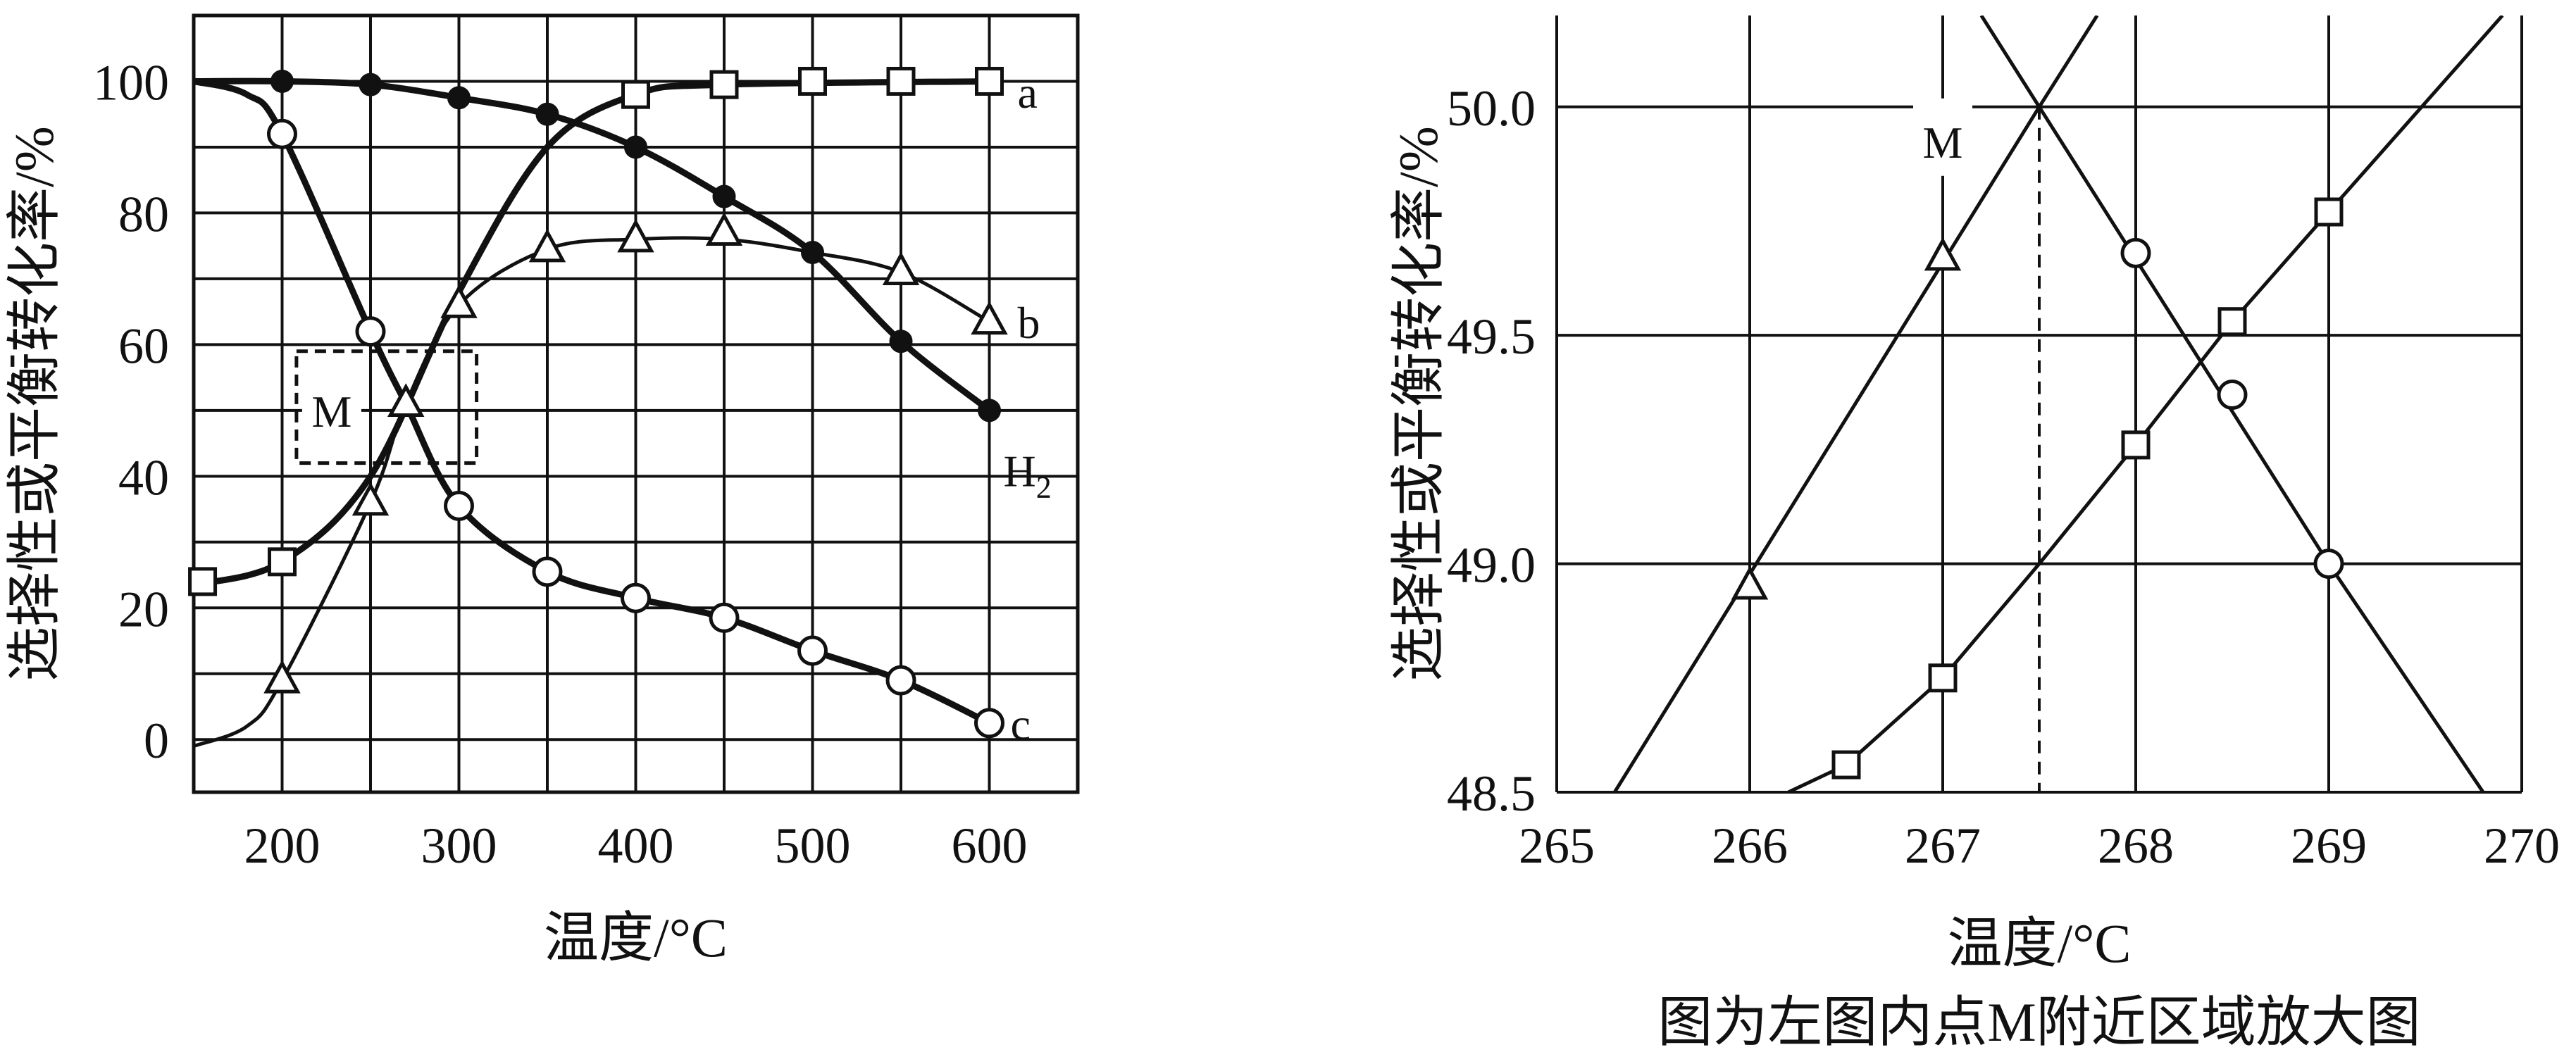 This screenshot has height=1064, width=2576. I want to click on y-tick-label: 60, so click(143, 346).